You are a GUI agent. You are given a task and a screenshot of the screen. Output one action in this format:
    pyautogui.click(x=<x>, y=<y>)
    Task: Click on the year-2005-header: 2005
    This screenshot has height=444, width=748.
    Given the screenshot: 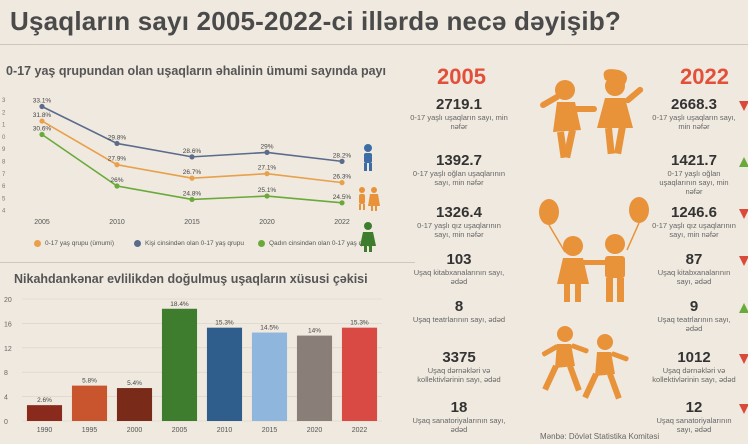 What is the action you would take?
    pyautogui.click(x=461, y=76)
    